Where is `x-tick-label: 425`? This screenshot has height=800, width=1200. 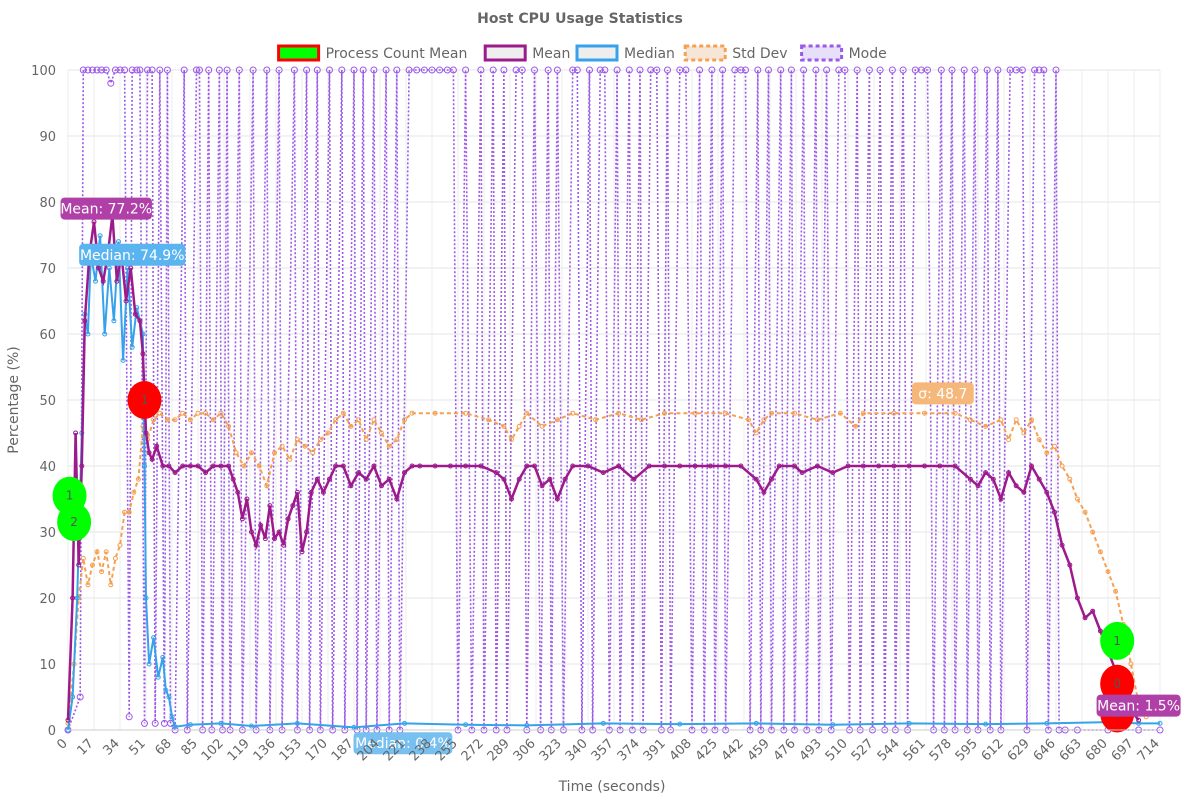 x-tick-label: 425 is located at coordinates (707, 750).